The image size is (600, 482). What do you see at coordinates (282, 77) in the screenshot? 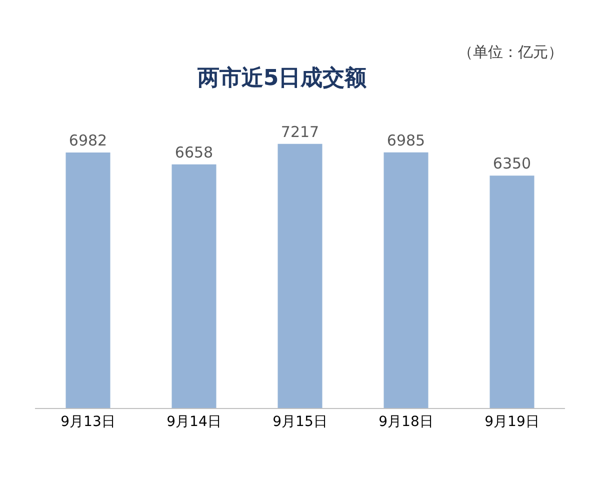
I see `chart-title: 两市近5日成交额` at bounding box center [282, 77].